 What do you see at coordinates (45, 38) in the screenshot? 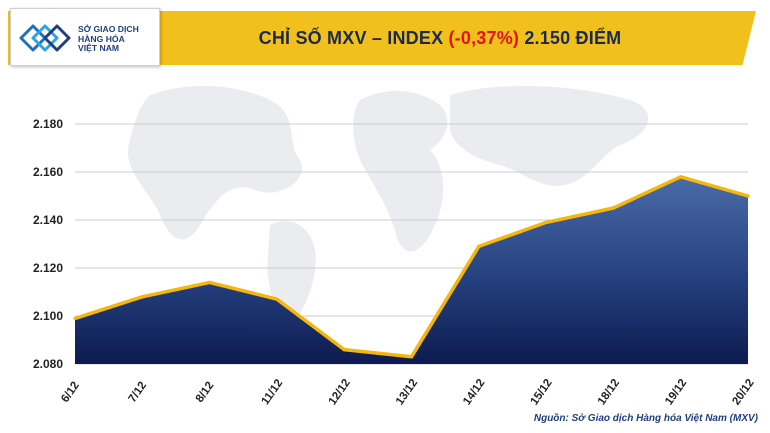
I see `mxv-logo-icon` at bounding box center [45, 38].